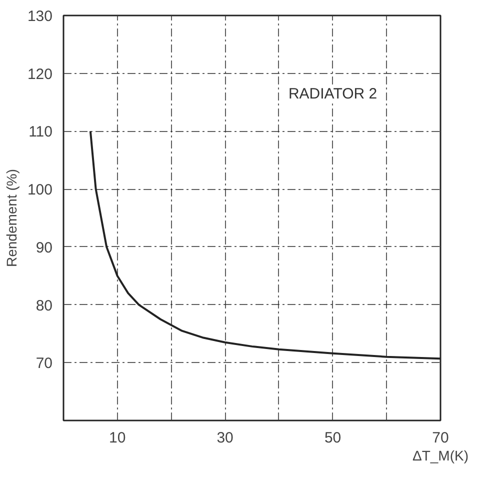 Image resolution: width=482 pixels, height=480 pixels. Describe the element at coordinates (44, 305) in the screenshot. I see `y-tick-label: 80` at that location.